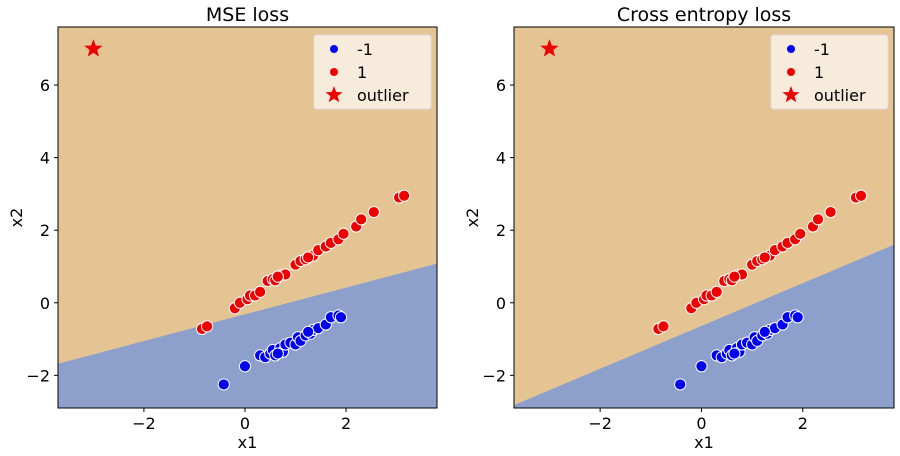  What do you see at coordinates (704, 15) in the screenshot?
I see `chart-title: Cross entropy loss` at bounding box center [704, 15].